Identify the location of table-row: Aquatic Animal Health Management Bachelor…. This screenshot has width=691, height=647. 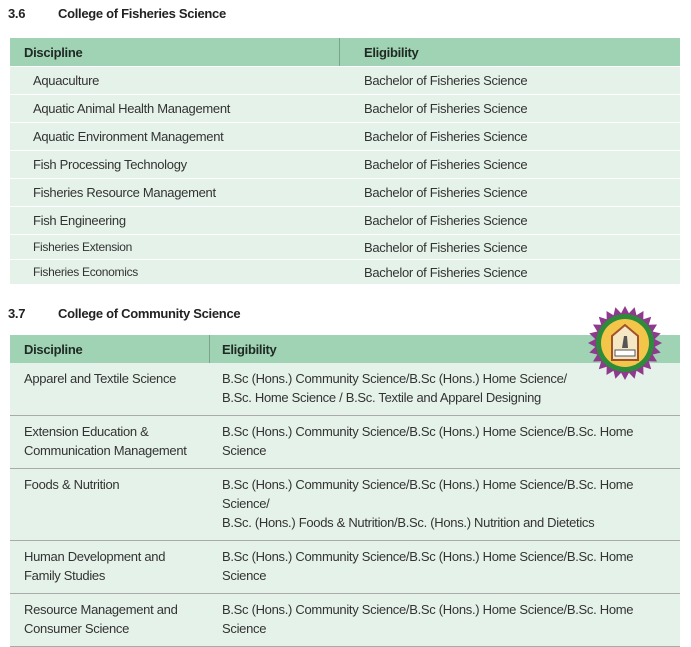
(345, 108).